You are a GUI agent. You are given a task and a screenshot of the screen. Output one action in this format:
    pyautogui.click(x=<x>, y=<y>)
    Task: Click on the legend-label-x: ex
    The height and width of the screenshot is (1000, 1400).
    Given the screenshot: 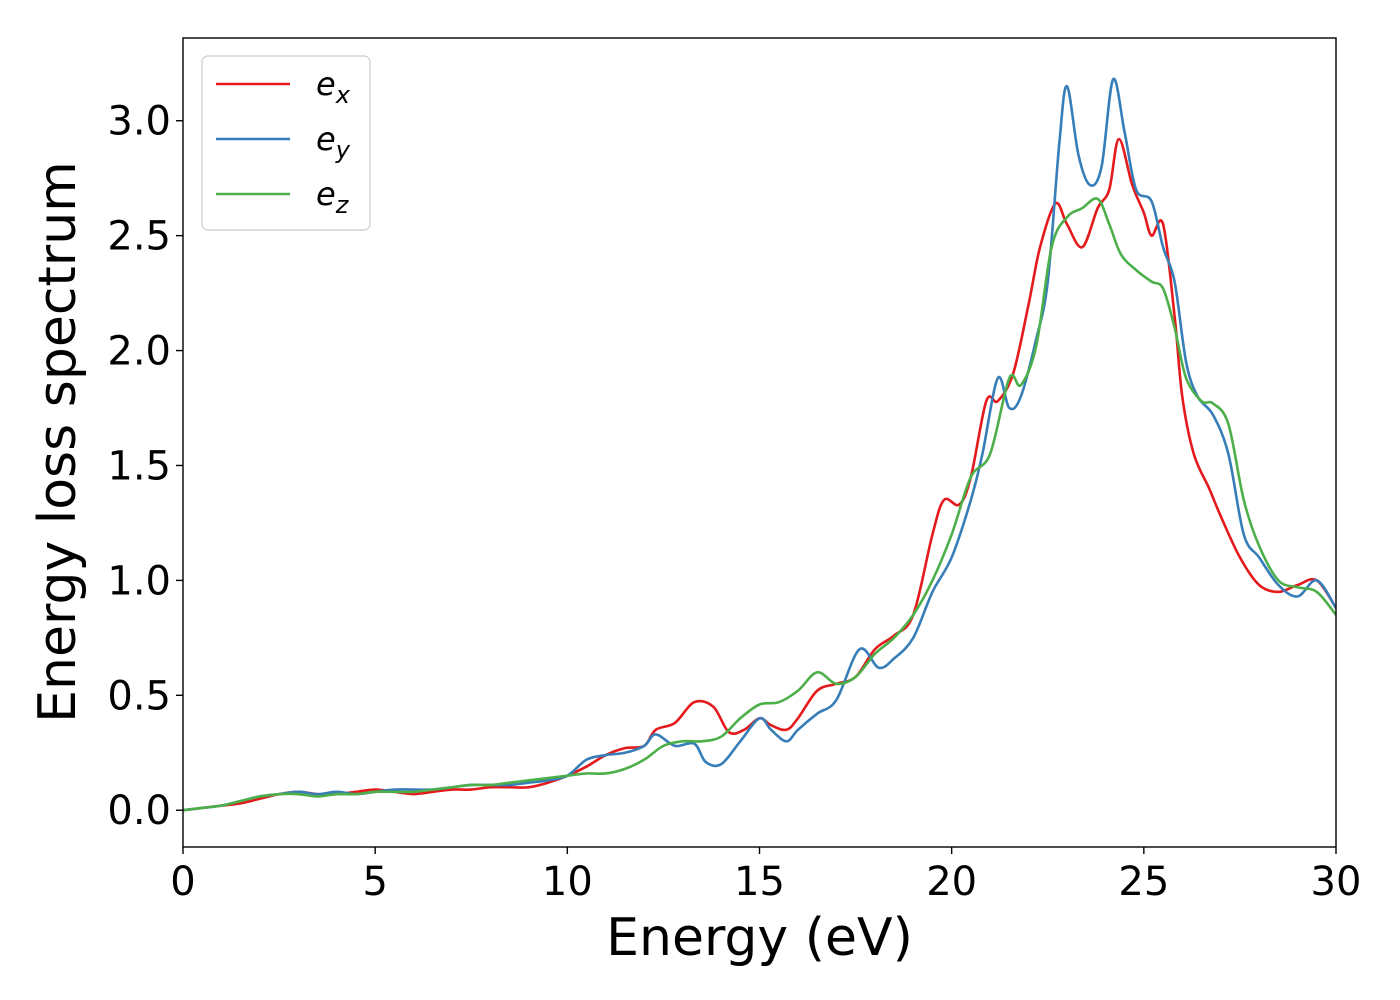 What is the action you would take?
    pyautogui.click(x=333, y=87)
    